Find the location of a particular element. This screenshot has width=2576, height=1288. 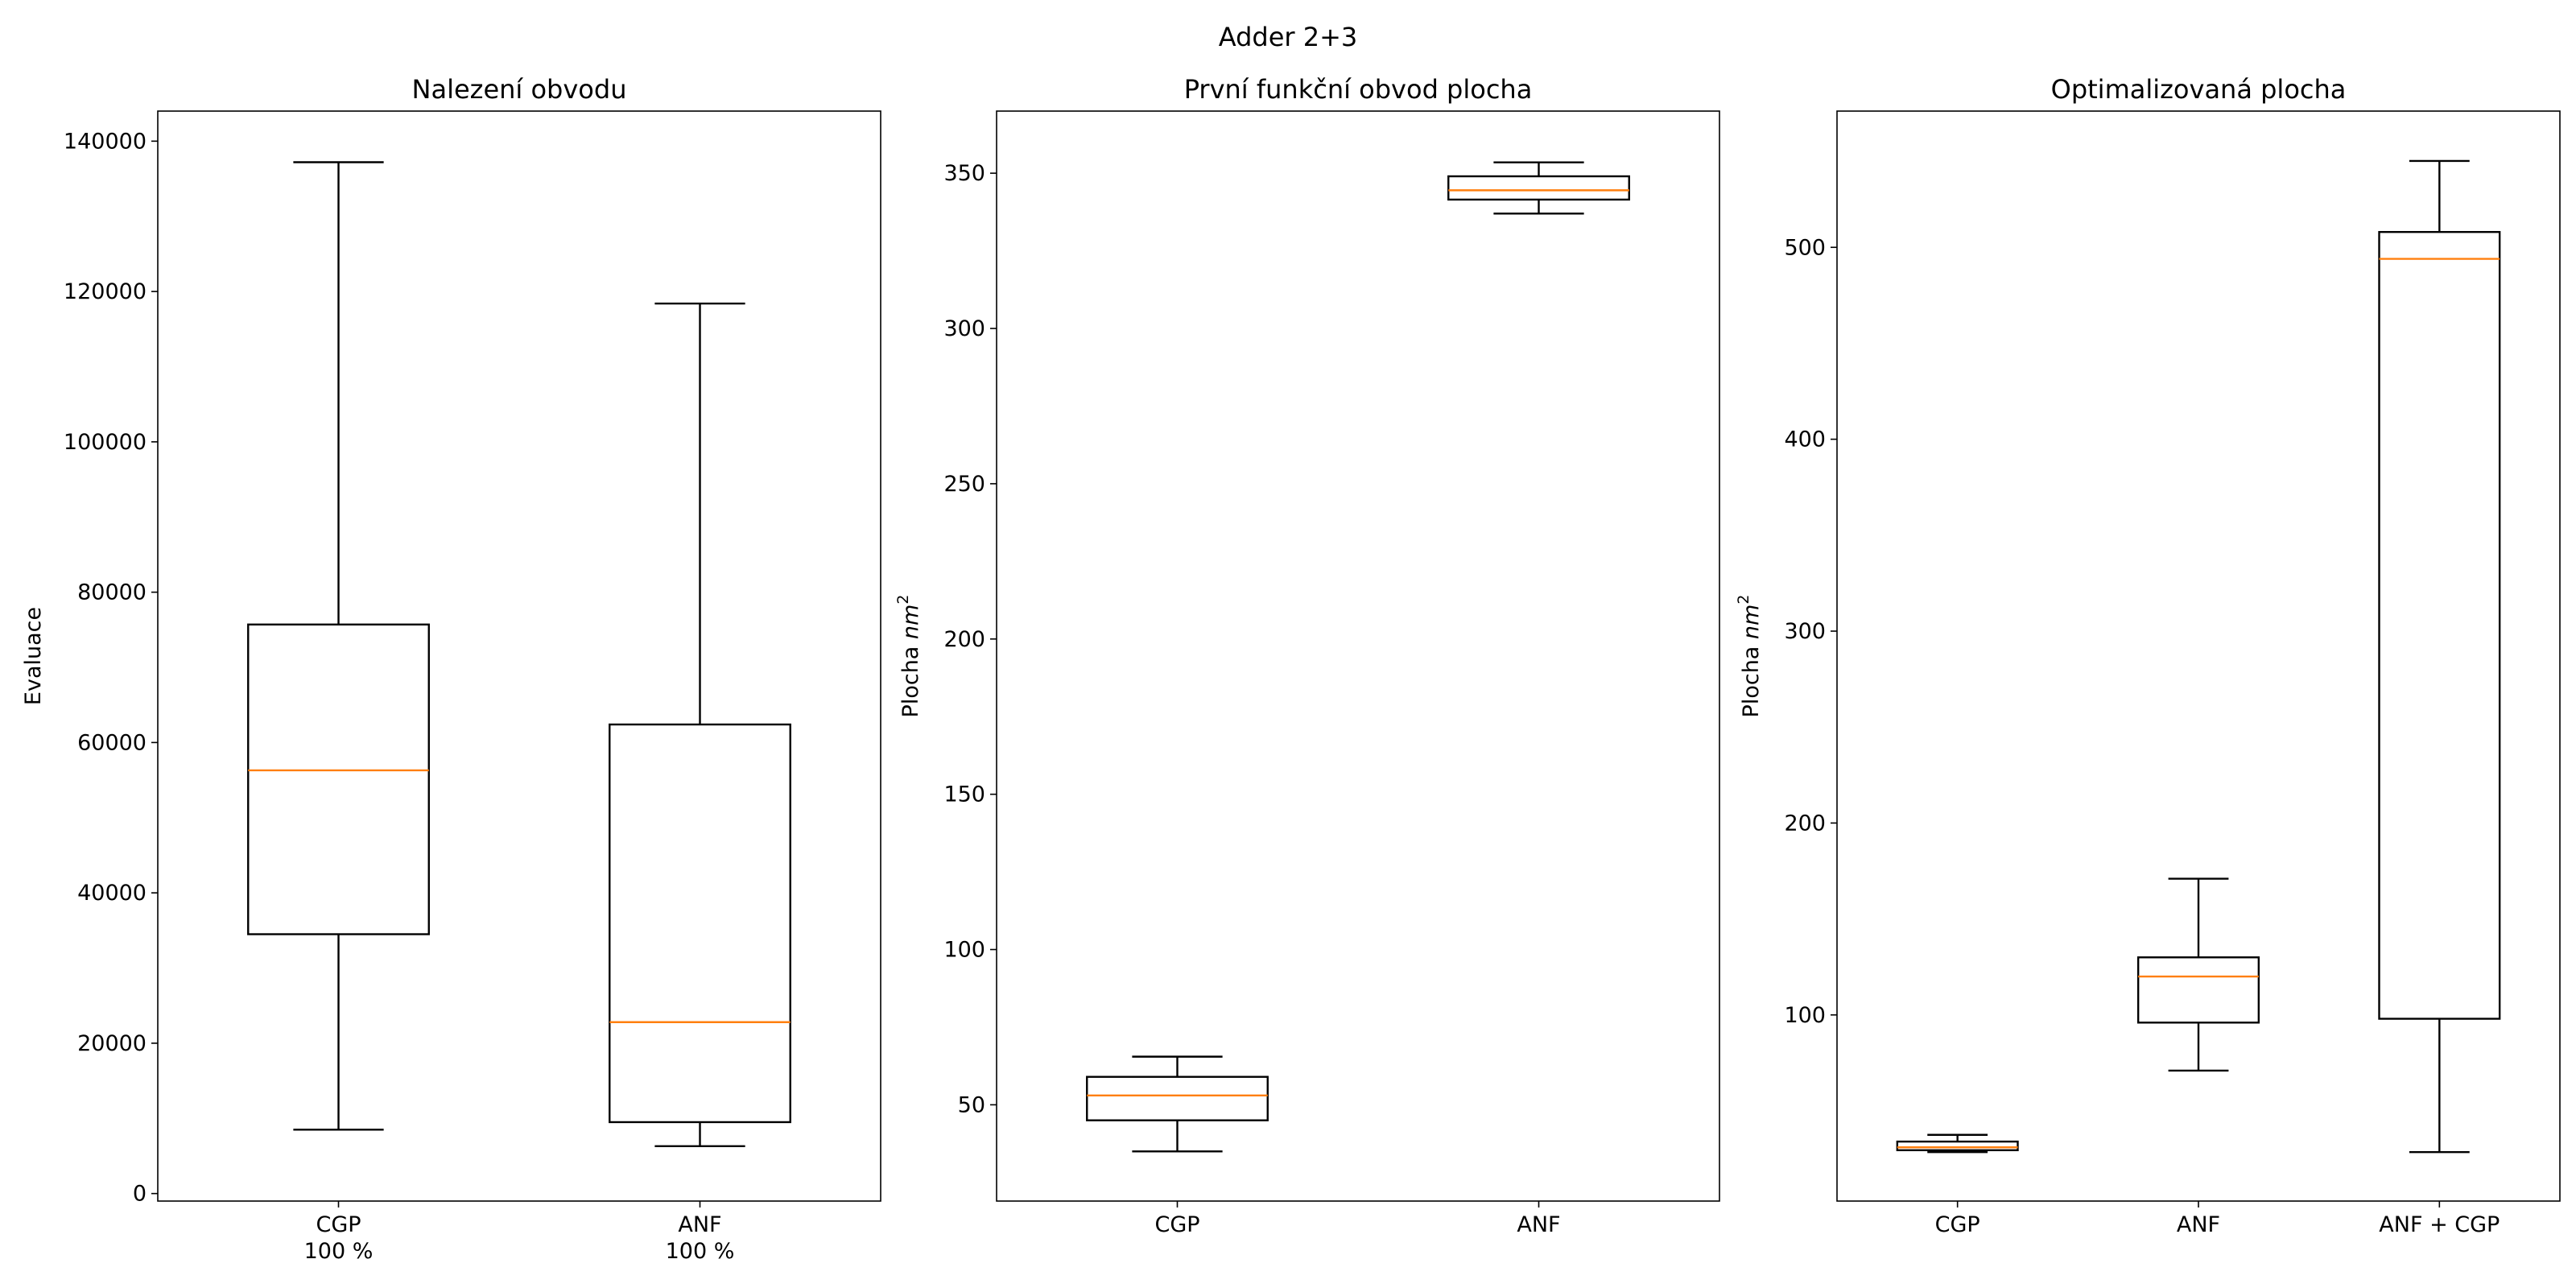

y-tick-label: 500 is located at coordinates (1805, 247).